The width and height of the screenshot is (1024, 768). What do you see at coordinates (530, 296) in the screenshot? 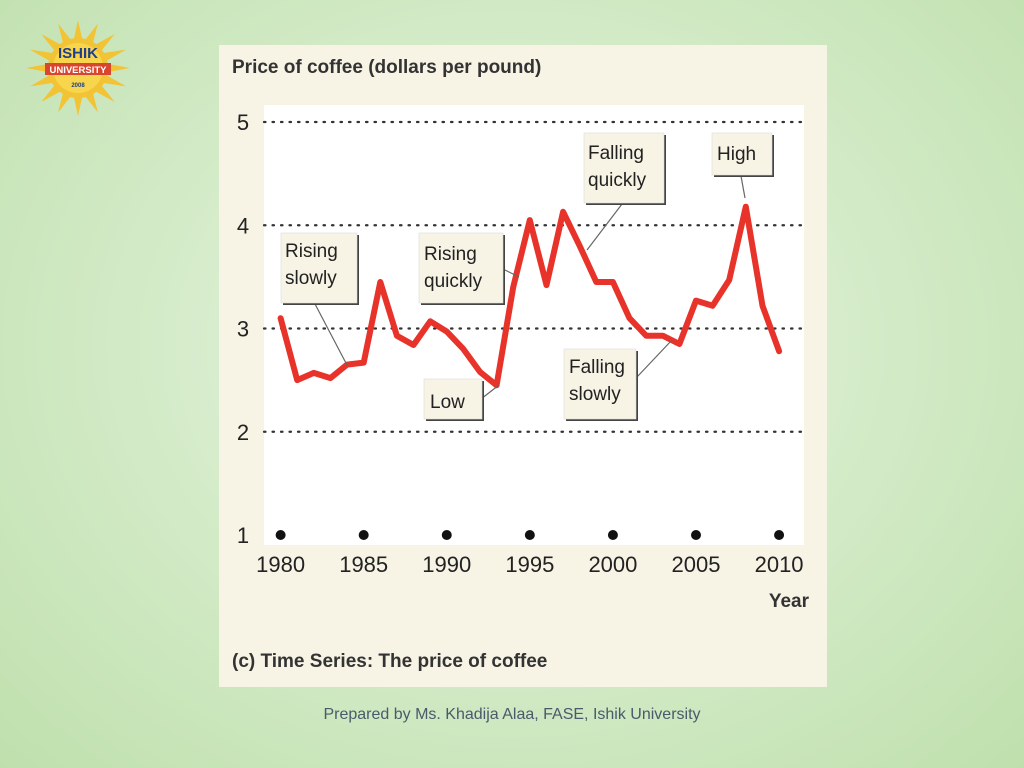
I see `series-line-coffee-price` at bounding box center [530, 296].